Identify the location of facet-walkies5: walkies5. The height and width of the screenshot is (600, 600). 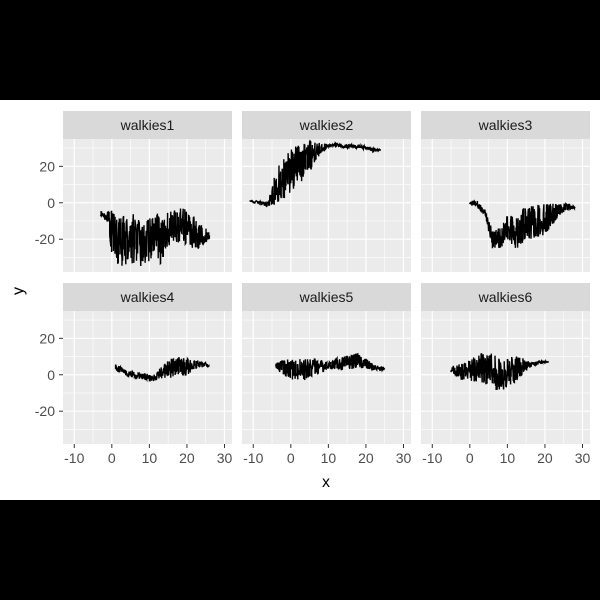
(326, 363).